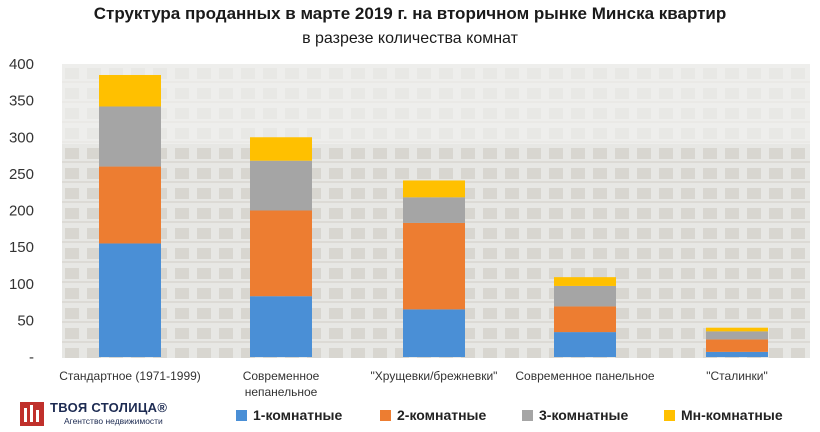  I want to click on y-tick-label: 250, so click(21, 174).